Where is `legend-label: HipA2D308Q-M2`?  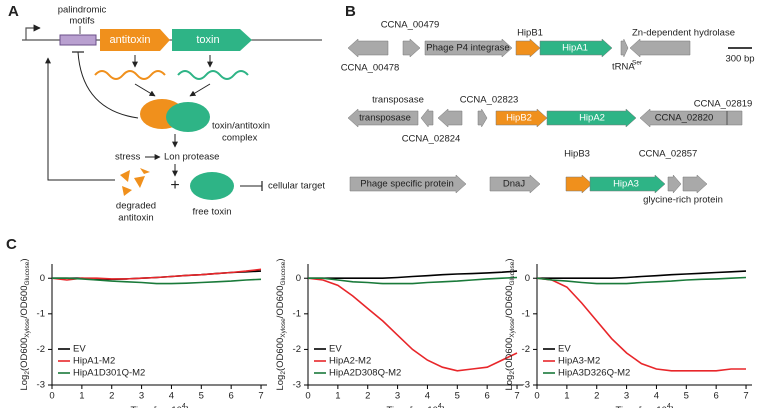 legend-label: HipA2D308Q-M2 is located at coordinates (365, 373).